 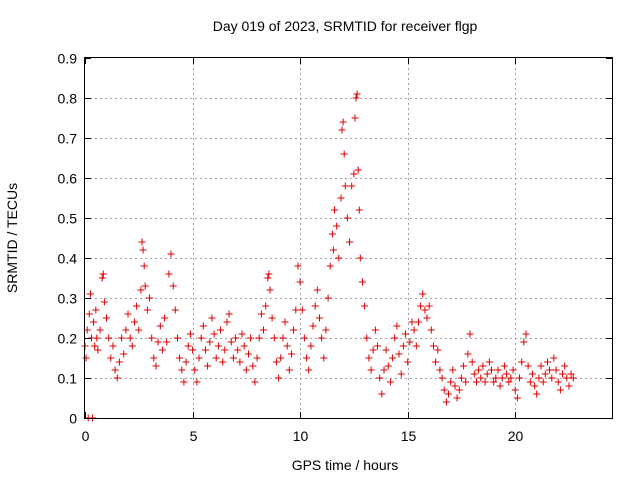 I want to click on y-tick-label: 0.7, so click(x=68, y=139).